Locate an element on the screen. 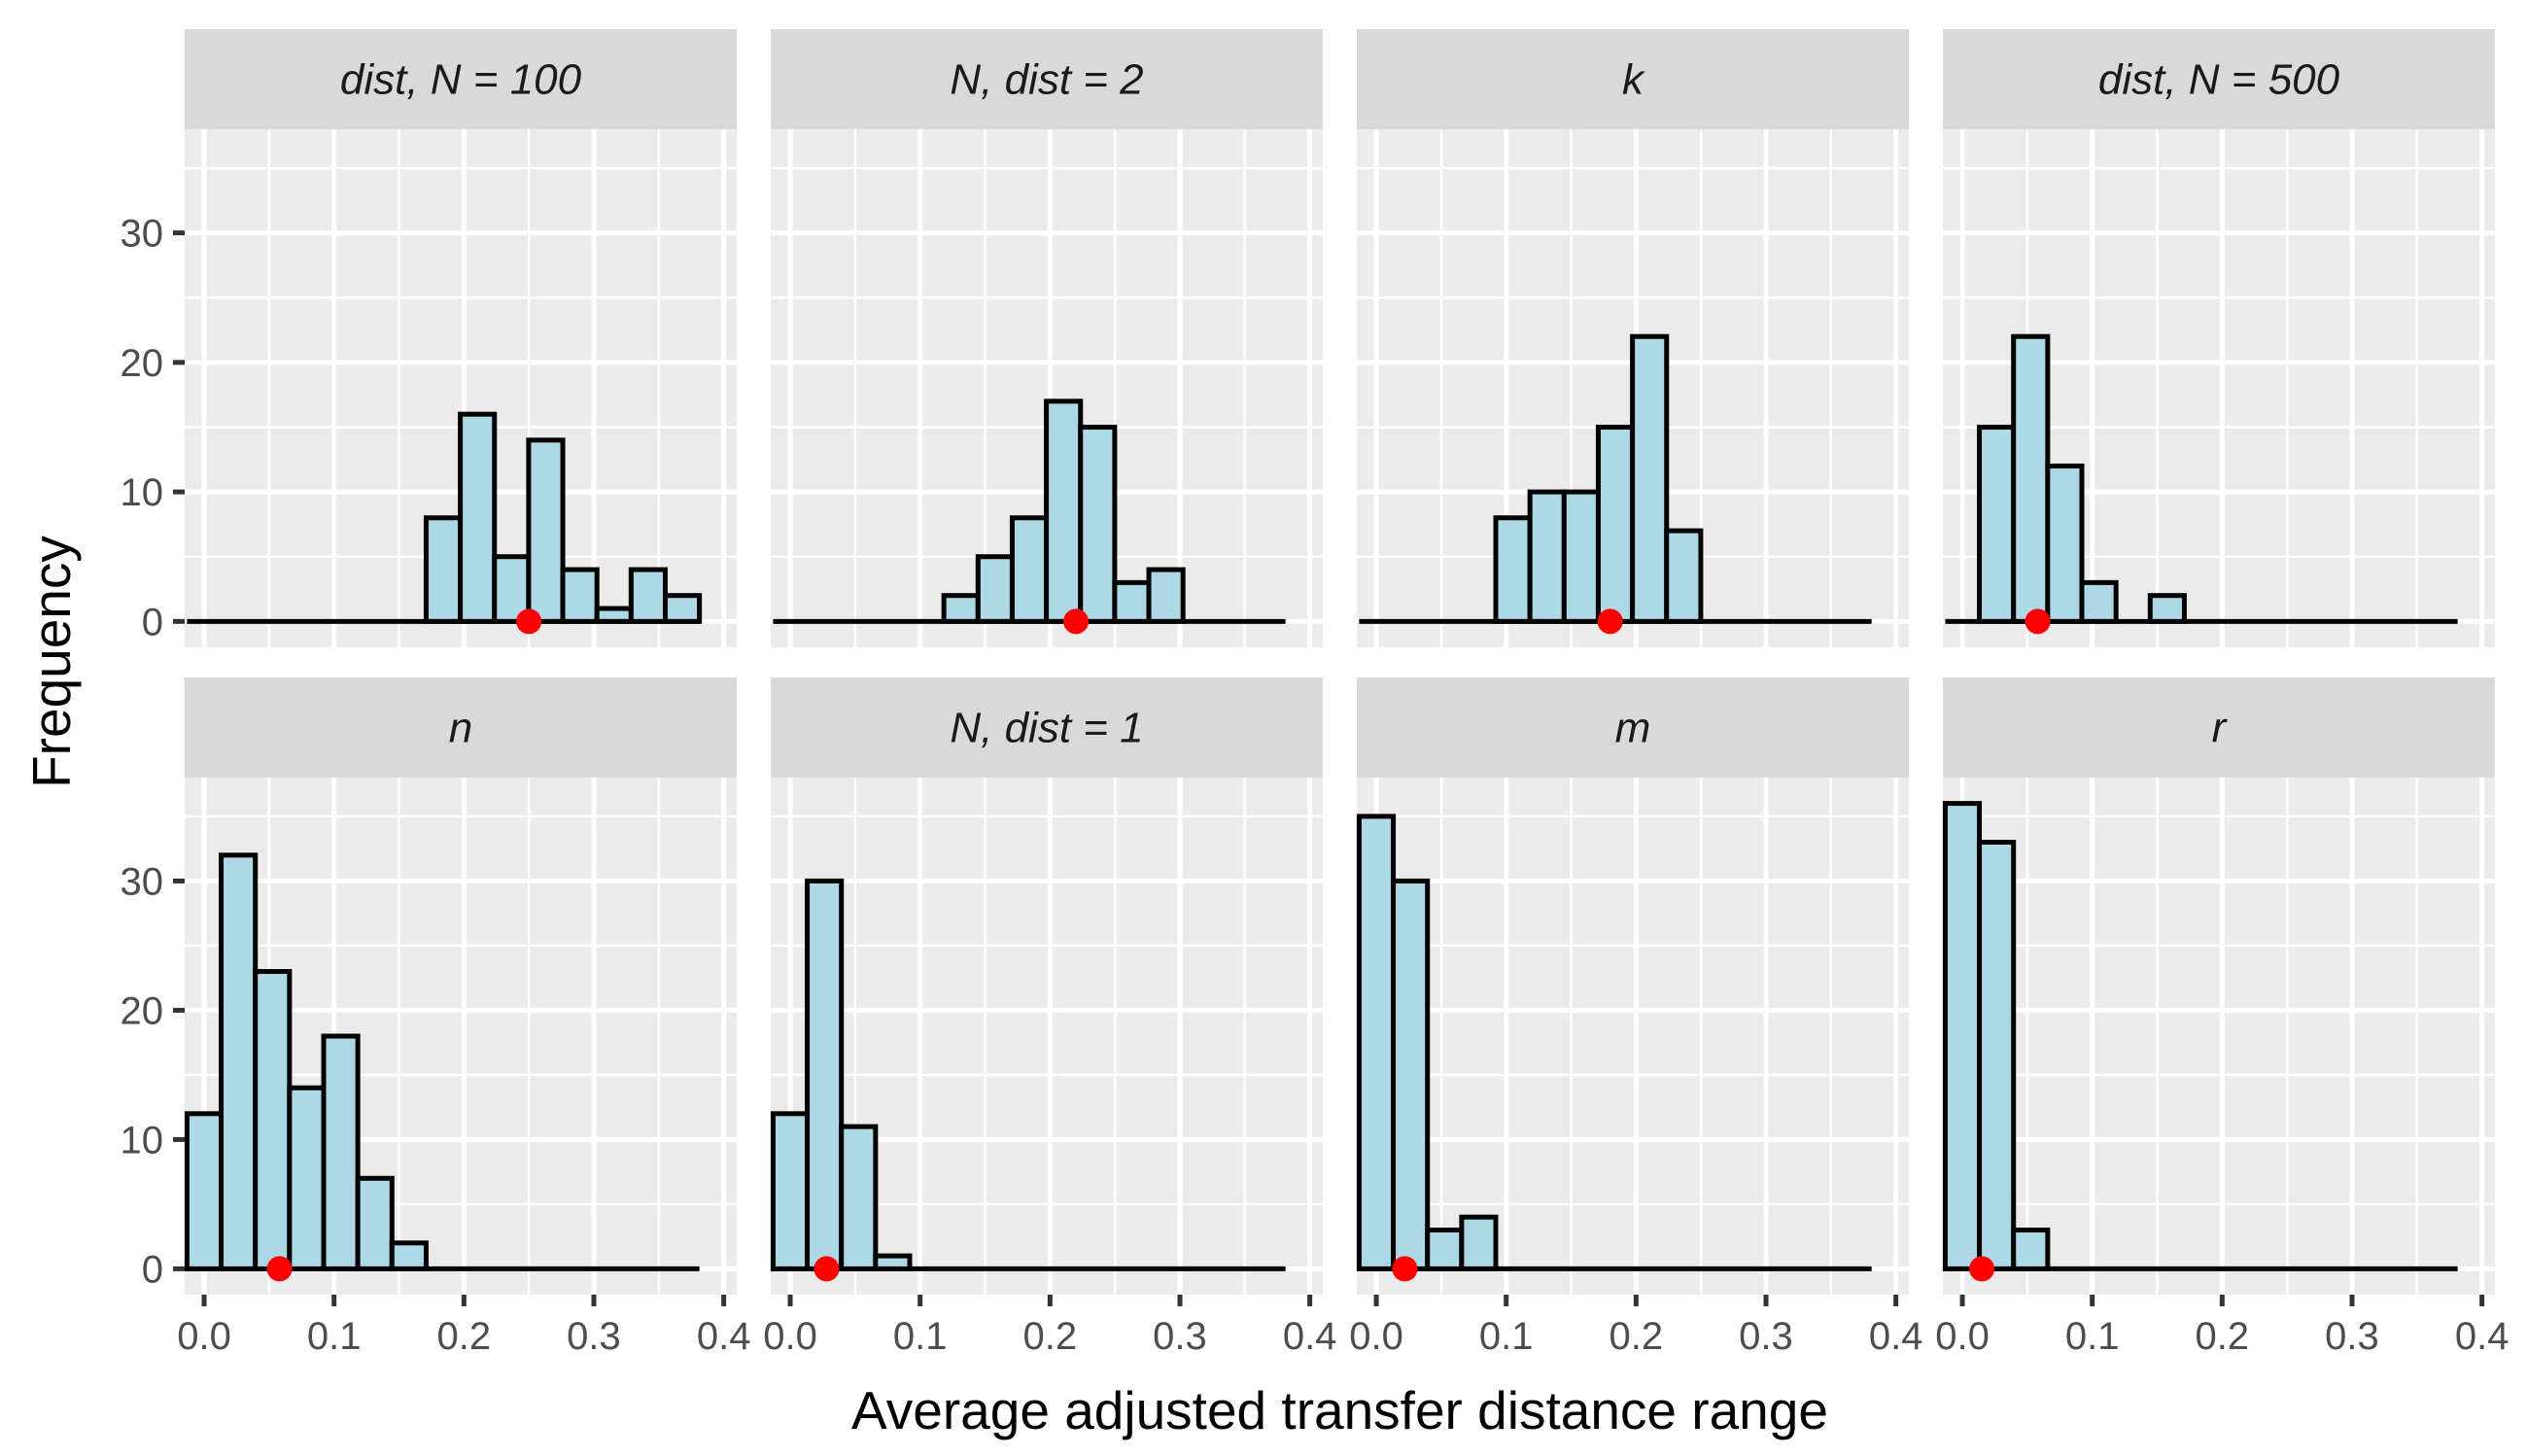  facet-strip-label: N, dist = 2 is located at coordinates (1046, 80).